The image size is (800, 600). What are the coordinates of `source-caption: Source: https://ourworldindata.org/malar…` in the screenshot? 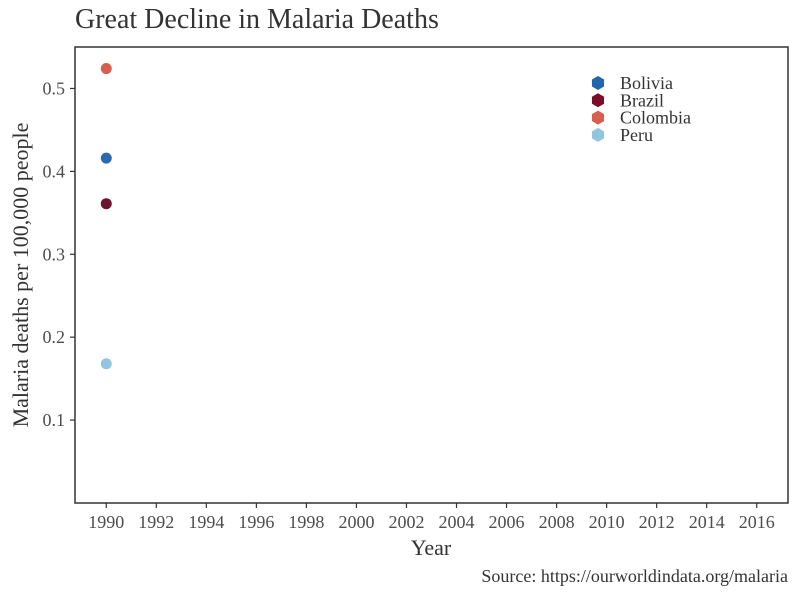 It's located at (634, 576).